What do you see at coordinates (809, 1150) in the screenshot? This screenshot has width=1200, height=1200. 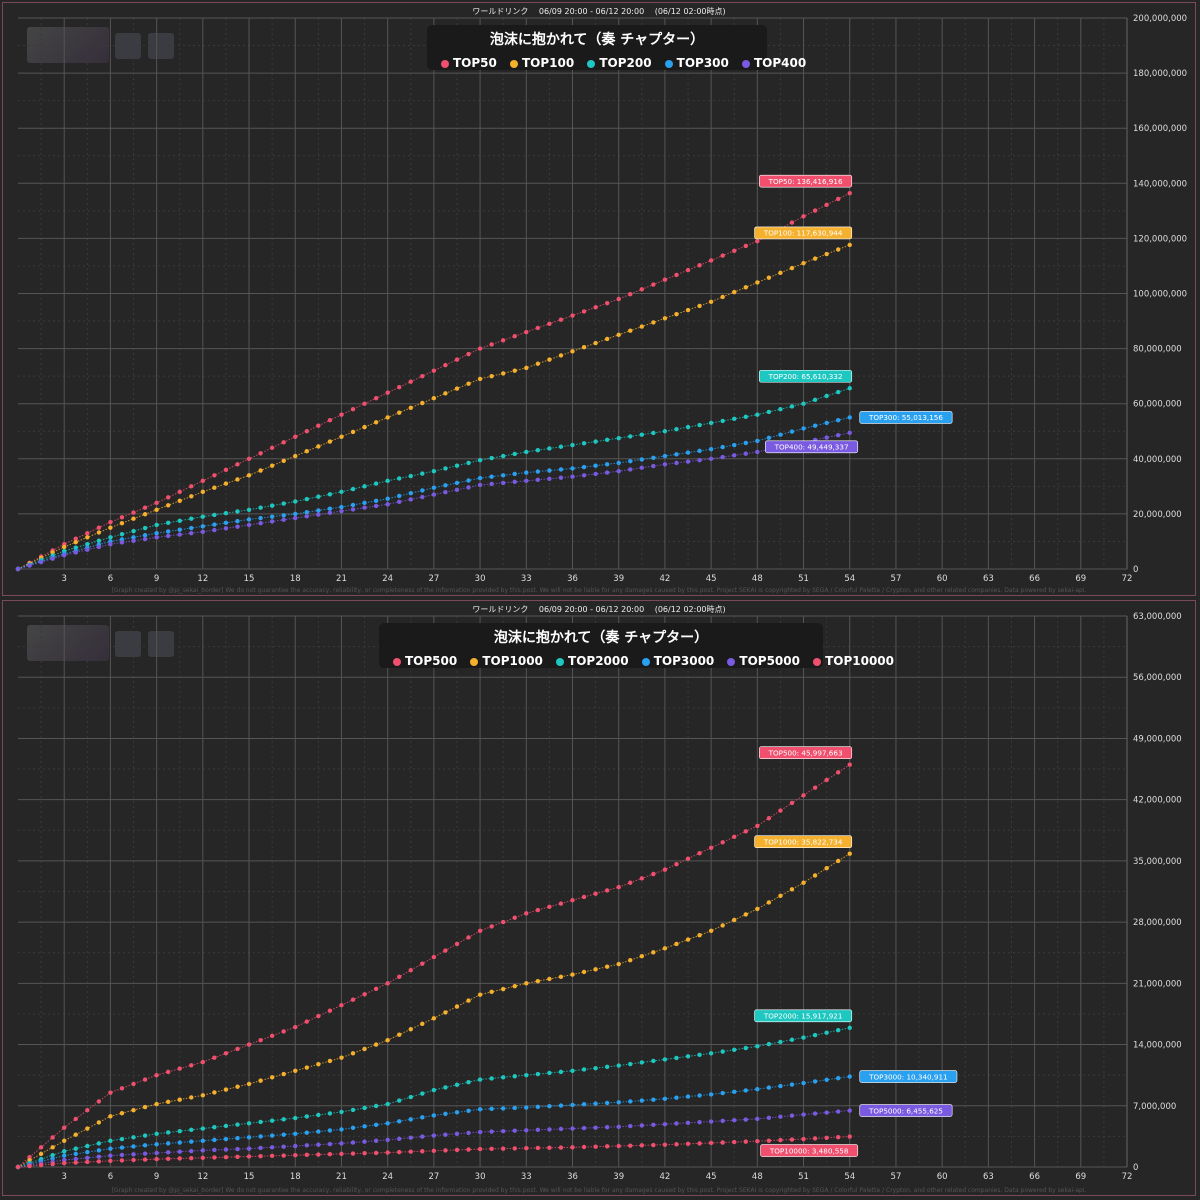 I see `data-label-box` at bounding box center [809, 1150].